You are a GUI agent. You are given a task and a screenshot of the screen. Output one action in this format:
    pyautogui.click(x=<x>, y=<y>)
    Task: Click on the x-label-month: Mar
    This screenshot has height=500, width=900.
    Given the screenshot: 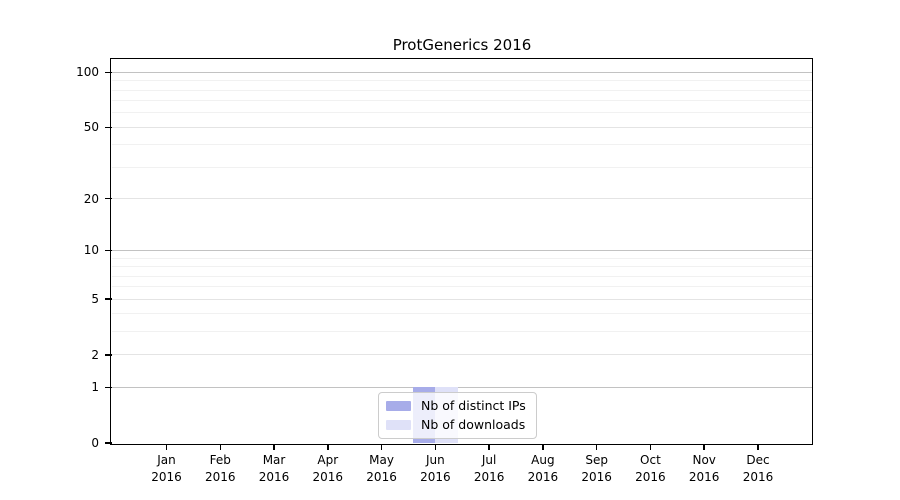 What is the action you would take?
    pyautogui.click(x=274, y=460)
    